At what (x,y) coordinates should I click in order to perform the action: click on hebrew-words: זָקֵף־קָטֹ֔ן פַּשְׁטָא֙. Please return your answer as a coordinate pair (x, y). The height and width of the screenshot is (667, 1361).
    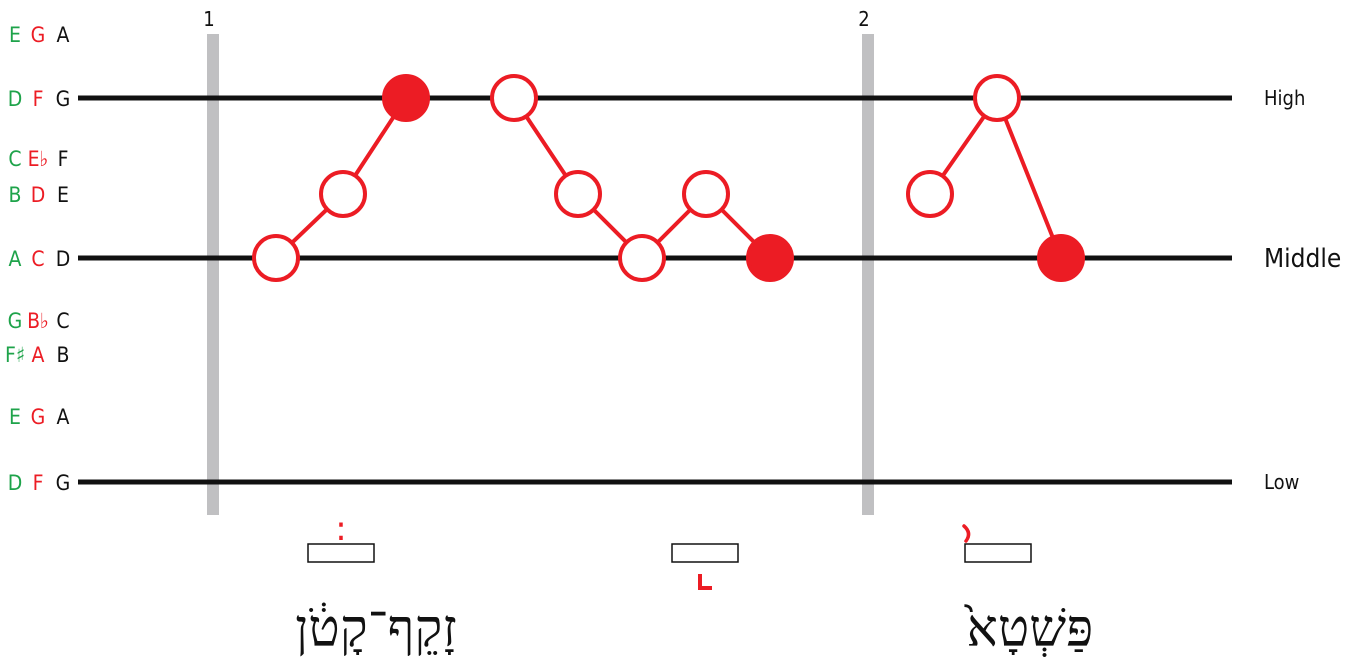
    Looking at the image, I should click on (694, 629).